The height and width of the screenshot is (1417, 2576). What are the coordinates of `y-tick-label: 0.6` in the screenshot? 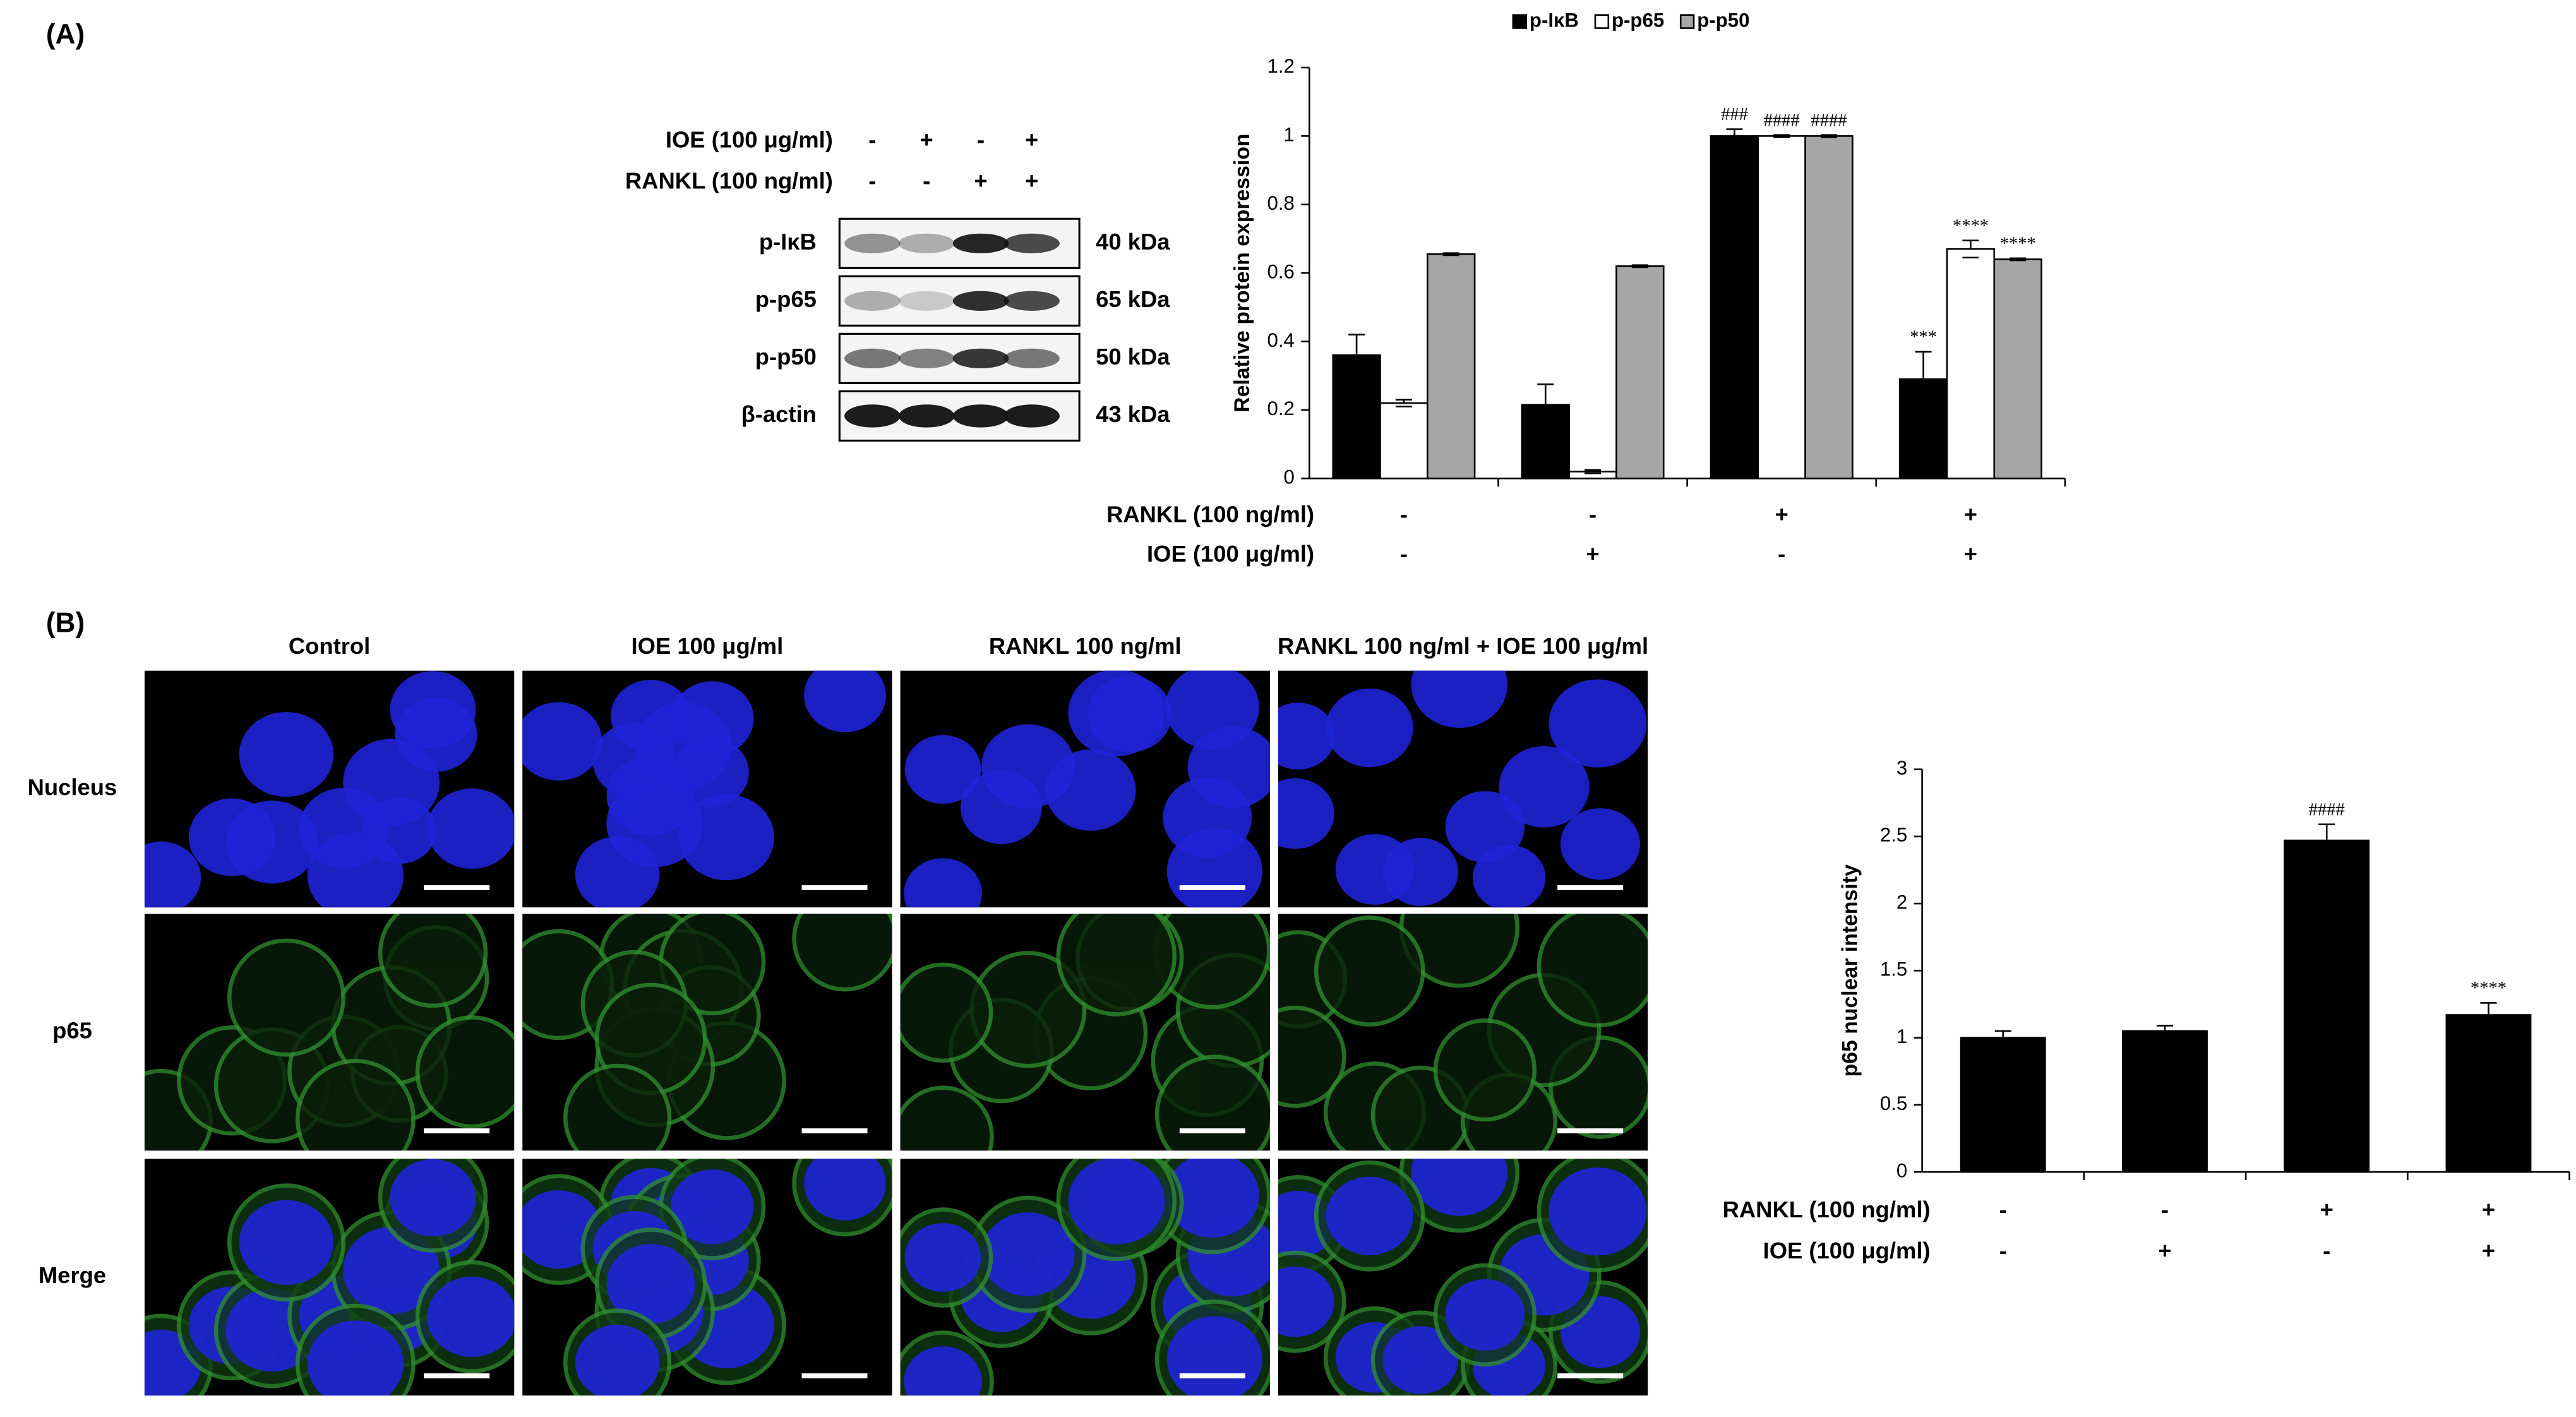 It's located at (1281, 271).